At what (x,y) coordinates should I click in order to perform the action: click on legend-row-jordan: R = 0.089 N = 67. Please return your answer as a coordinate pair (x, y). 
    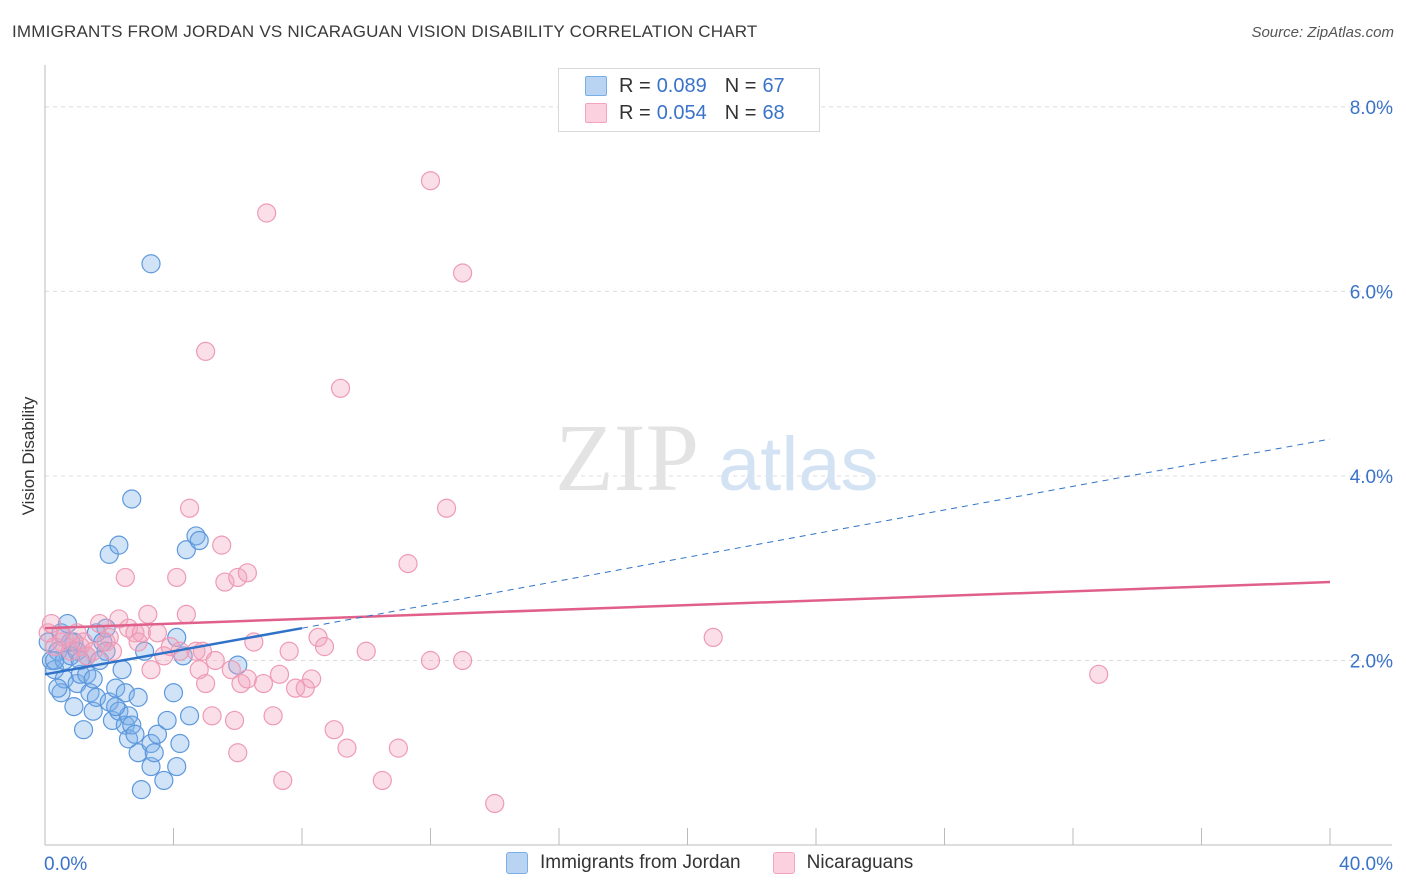
    Looking at the image, I should click on (685, 86).